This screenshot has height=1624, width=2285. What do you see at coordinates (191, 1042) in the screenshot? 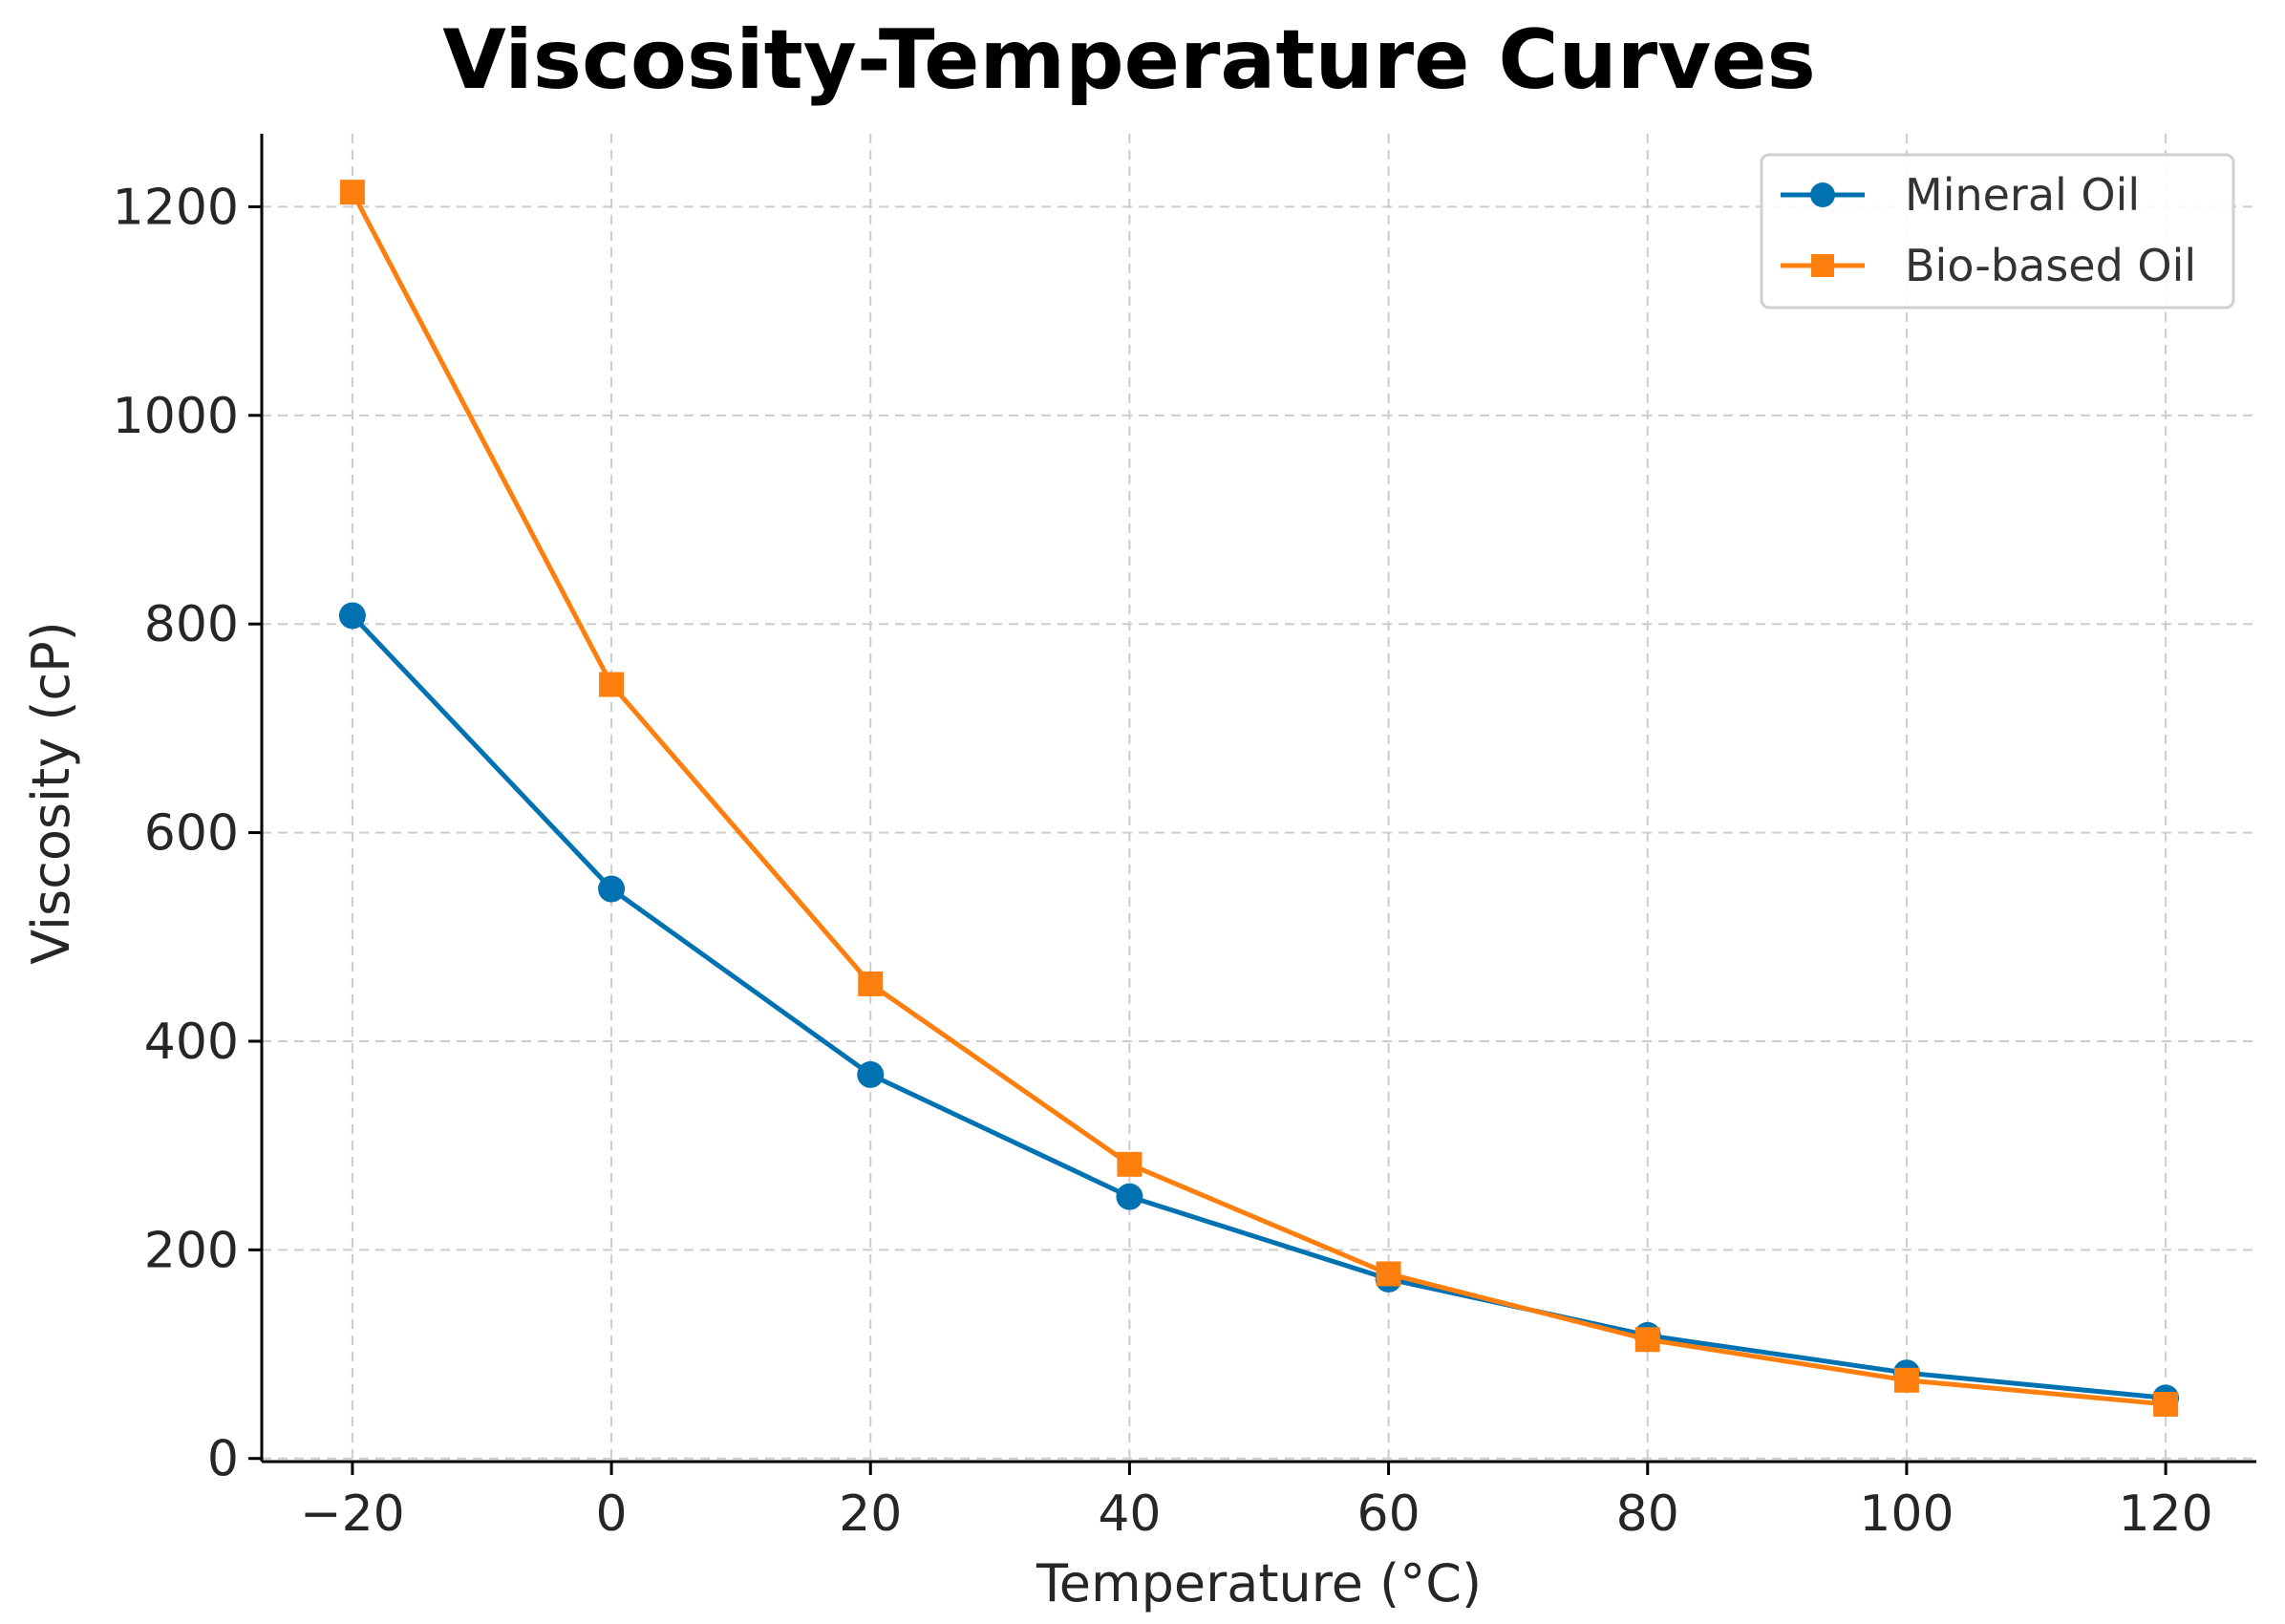
I see `y-tick-label: 400` at bounding box center [191, 1042].